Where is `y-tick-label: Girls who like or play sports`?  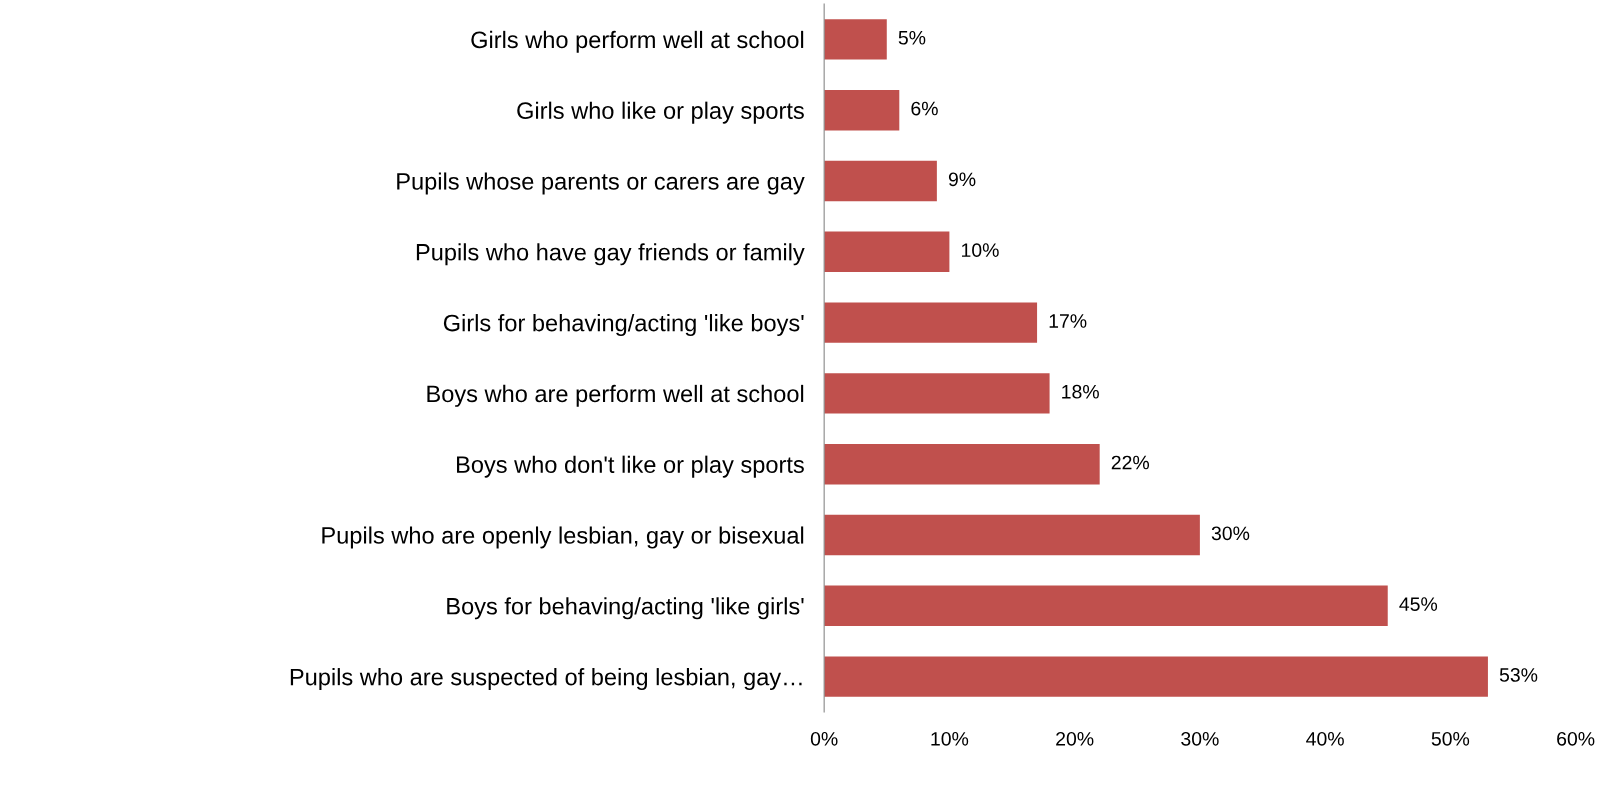
y-tick-label: Girls who like or play sports is located at coordinates (660, 112).